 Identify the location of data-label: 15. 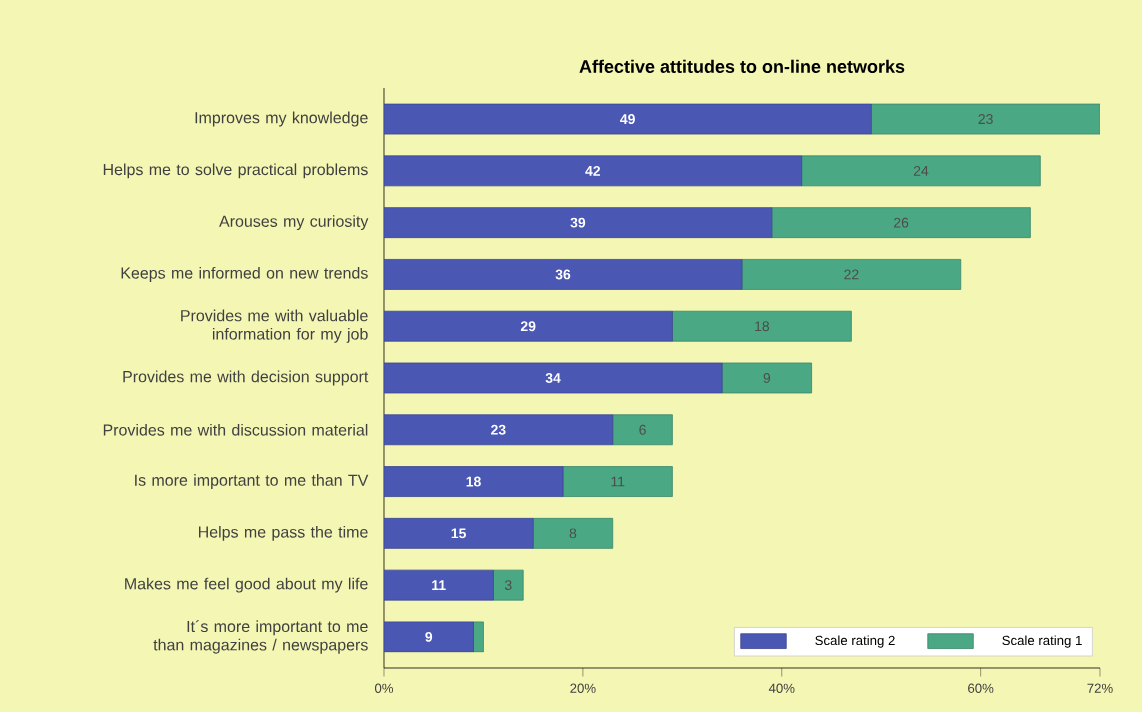
(458, 533).